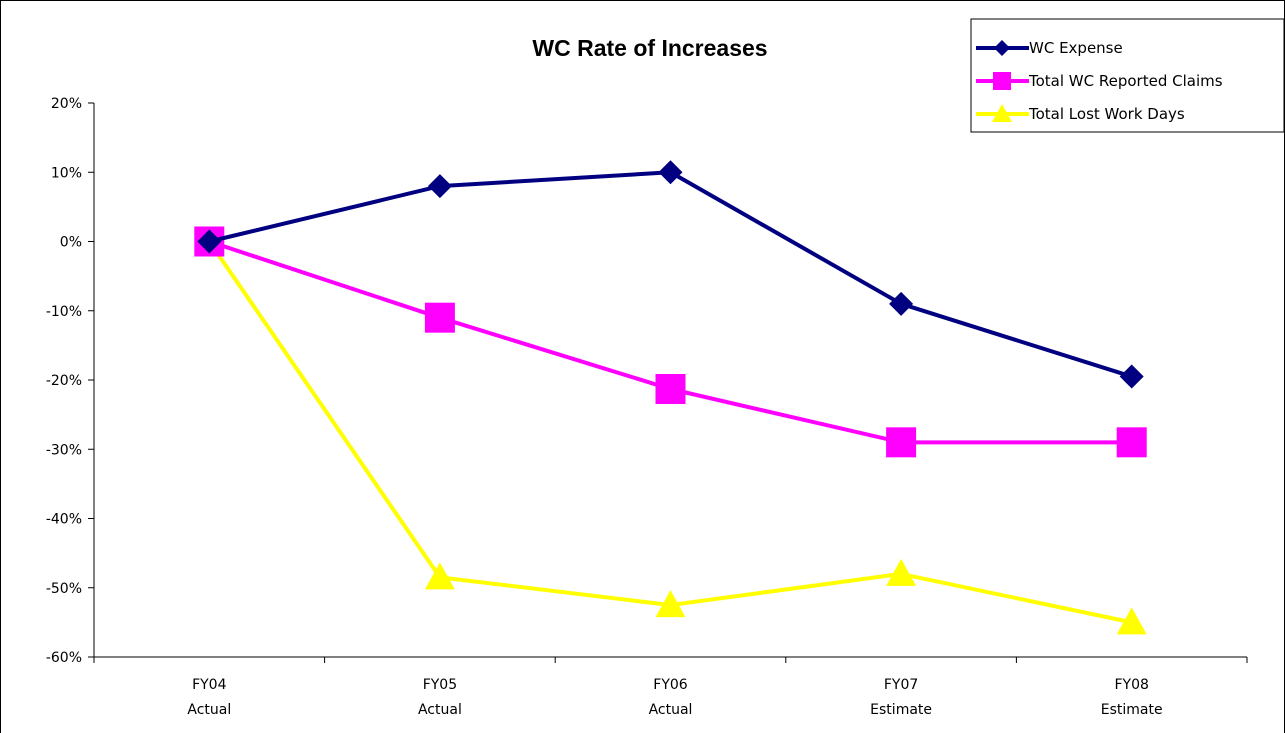 This screenshot has height=733, width=1285. What do you see at coordinates (209, 685) in the screenshot?
I see `x-tick-label: FY04` at bounding box center [209, 685].